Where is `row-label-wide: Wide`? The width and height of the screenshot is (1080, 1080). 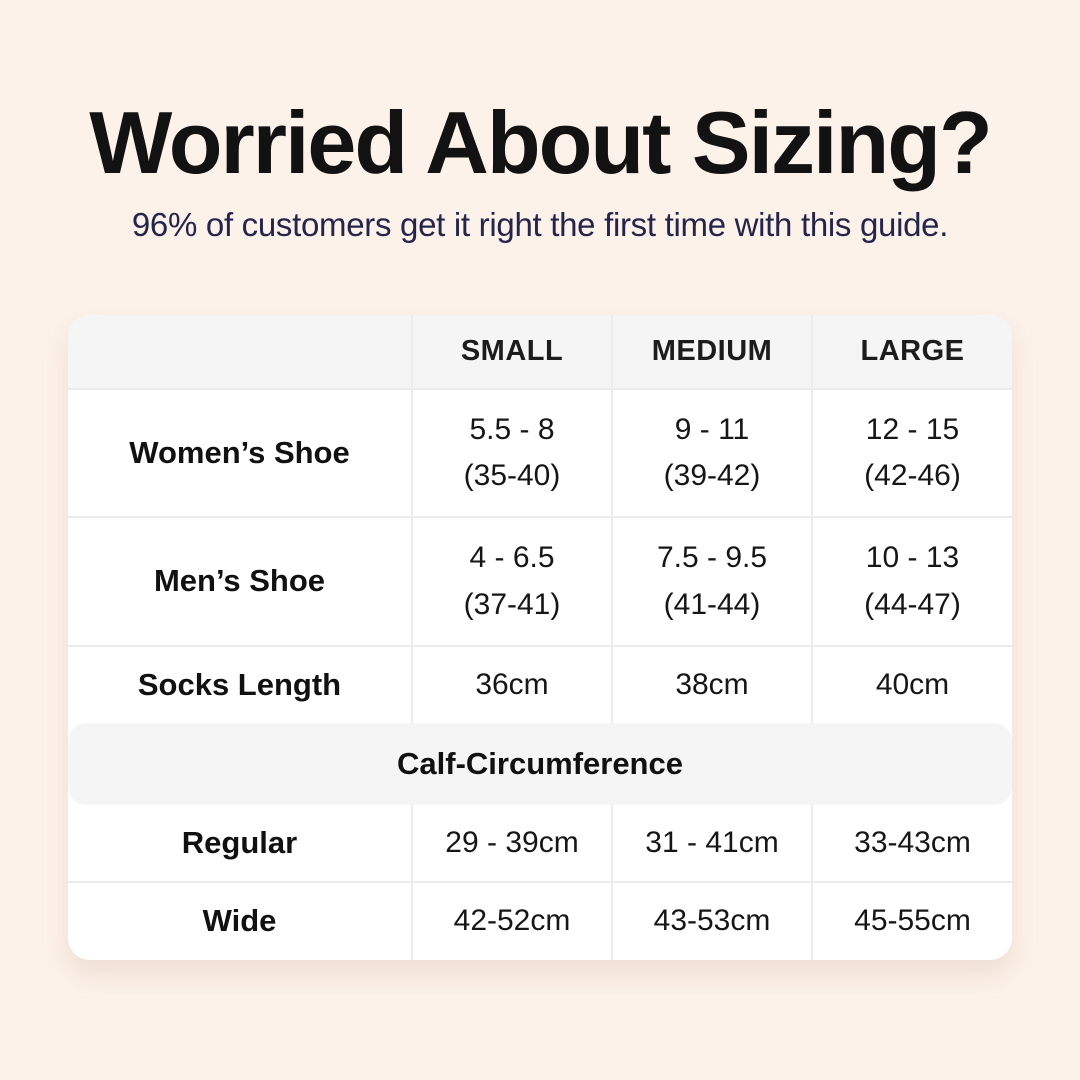 row-label-wide: Wide is located at coordinates (239, 921).